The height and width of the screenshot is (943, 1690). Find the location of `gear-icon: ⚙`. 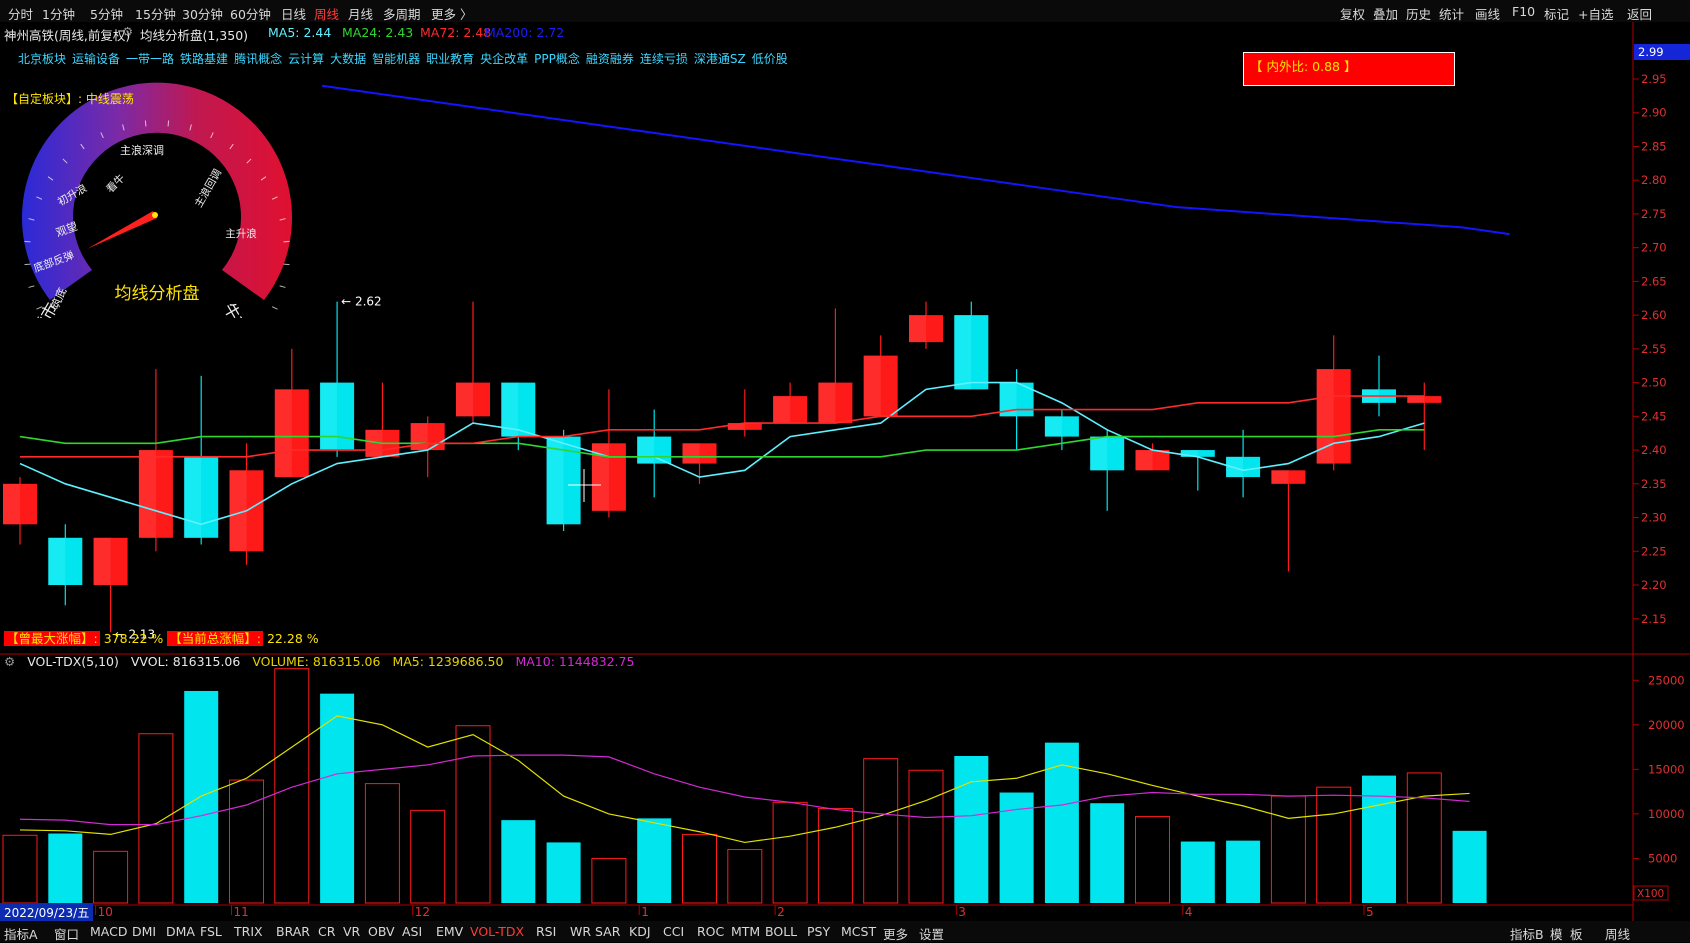

gear-icon: ⚙ is located at coordinates (128, 31).